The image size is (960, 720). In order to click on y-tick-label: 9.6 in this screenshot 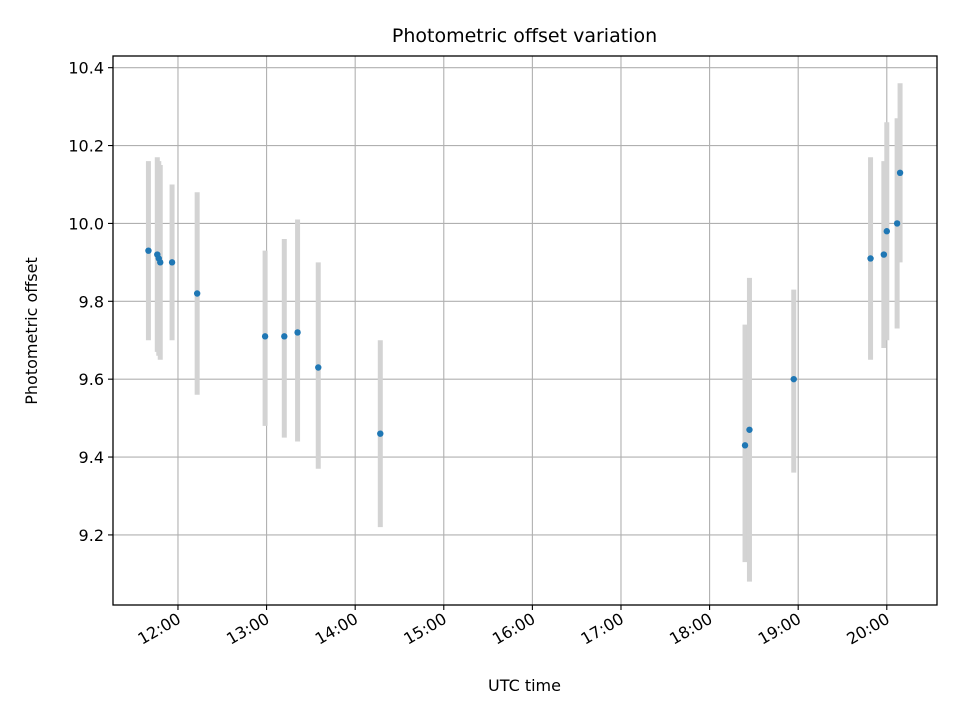, I will do `click(91, 379)`.